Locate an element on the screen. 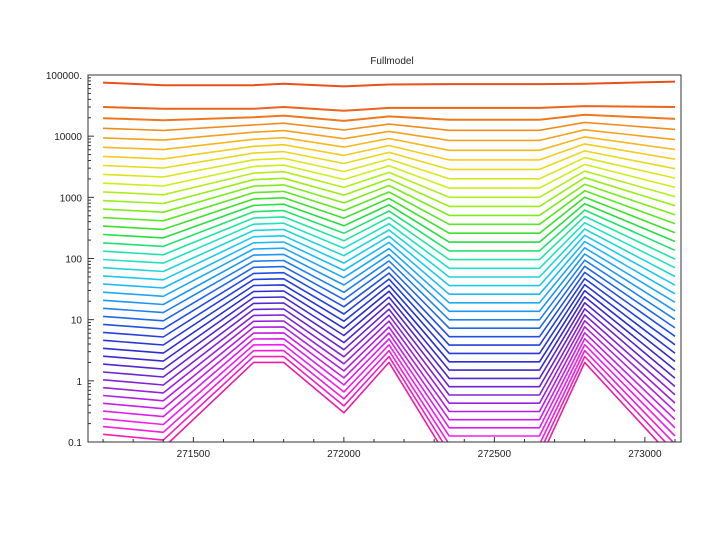 This screenshot has width=720, height=540. y-tick-label: 1 is located at coordinates (79, 382).